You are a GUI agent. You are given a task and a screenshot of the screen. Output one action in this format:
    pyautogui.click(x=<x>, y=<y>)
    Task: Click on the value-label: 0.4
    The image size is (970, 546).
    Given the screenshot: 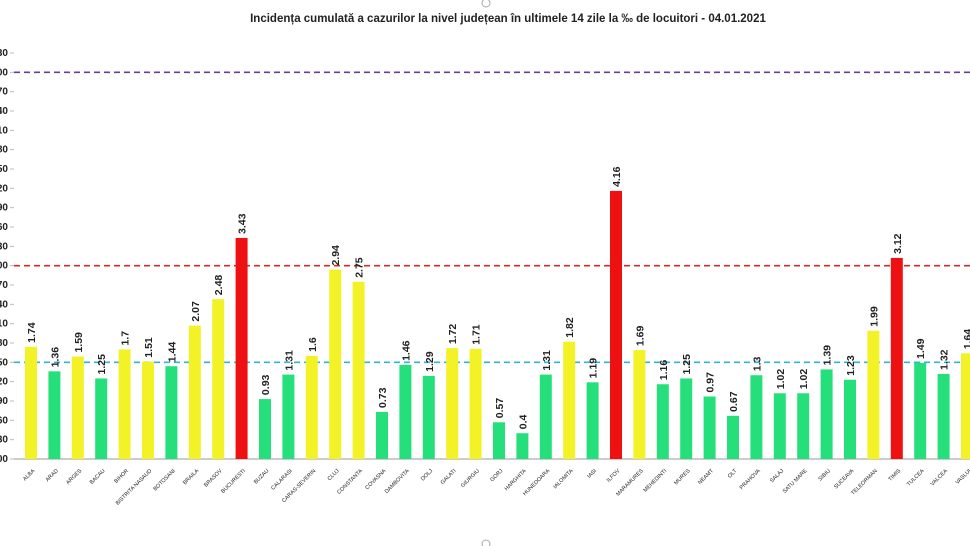 What is the action you would take?
    pyautogui.click(x=523, y=421)
    